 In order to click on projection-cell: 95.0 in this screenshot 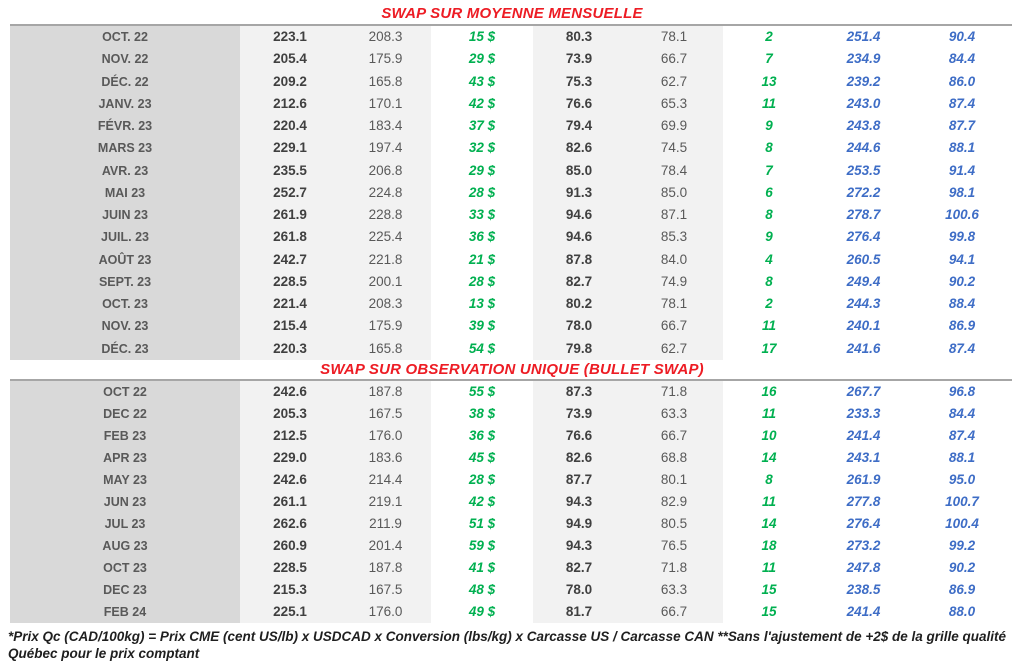, I will do `click(962, 479)`.